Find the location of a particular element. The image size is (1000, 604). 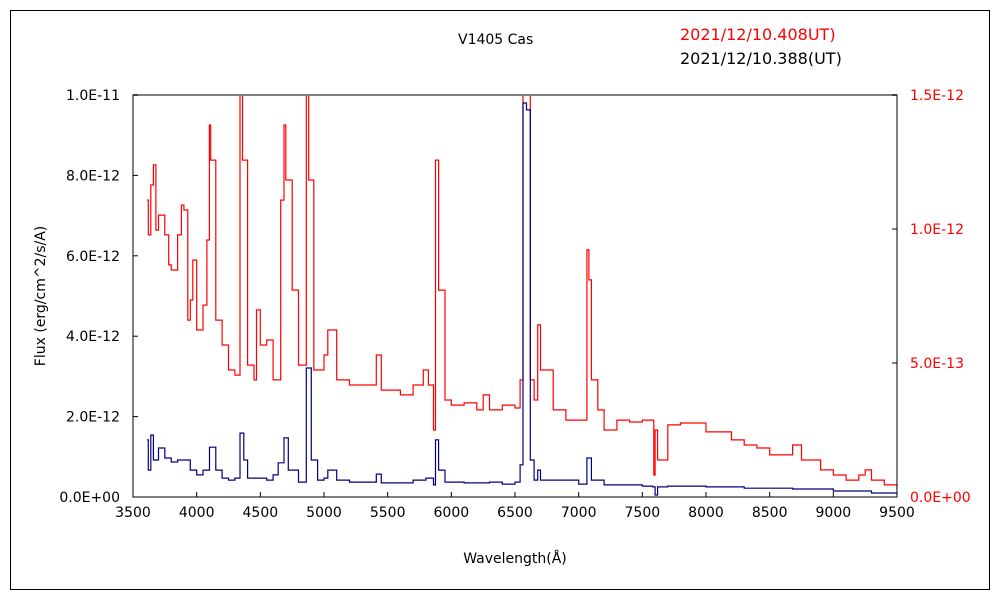

x-axis-label: Wavelength(Å) is located at coordinates (515, 558).